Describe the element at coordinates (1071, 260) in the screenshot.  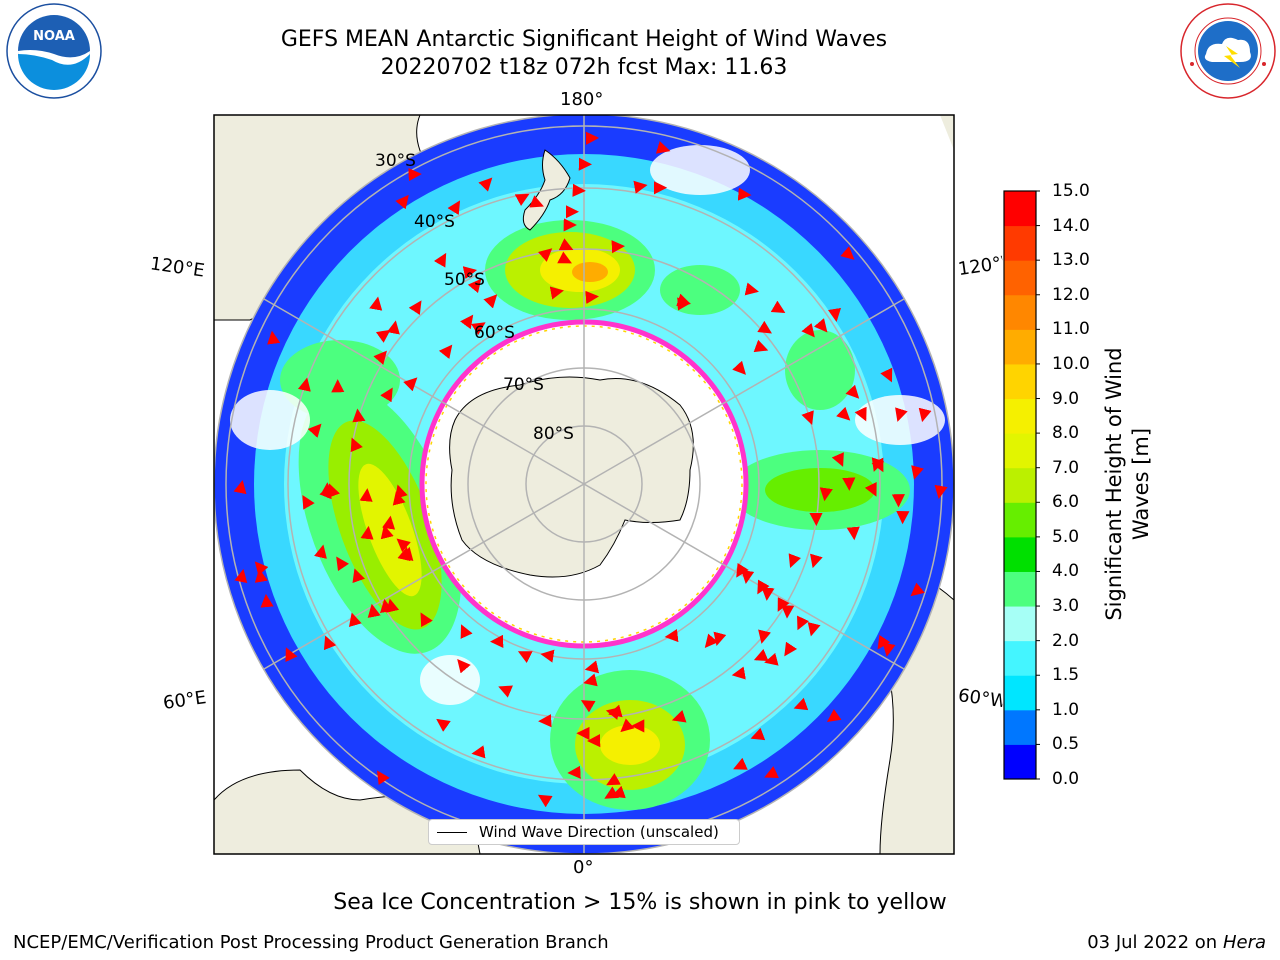
I see `colorbar-tick-label: 13.0` at that location.